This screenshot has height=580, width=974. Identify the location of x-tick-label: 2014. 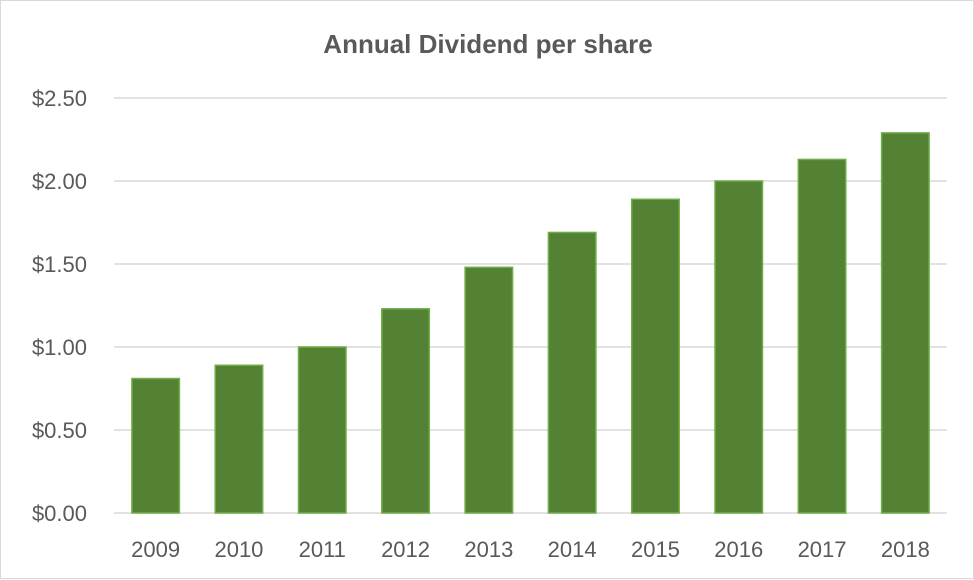
(572, 549).